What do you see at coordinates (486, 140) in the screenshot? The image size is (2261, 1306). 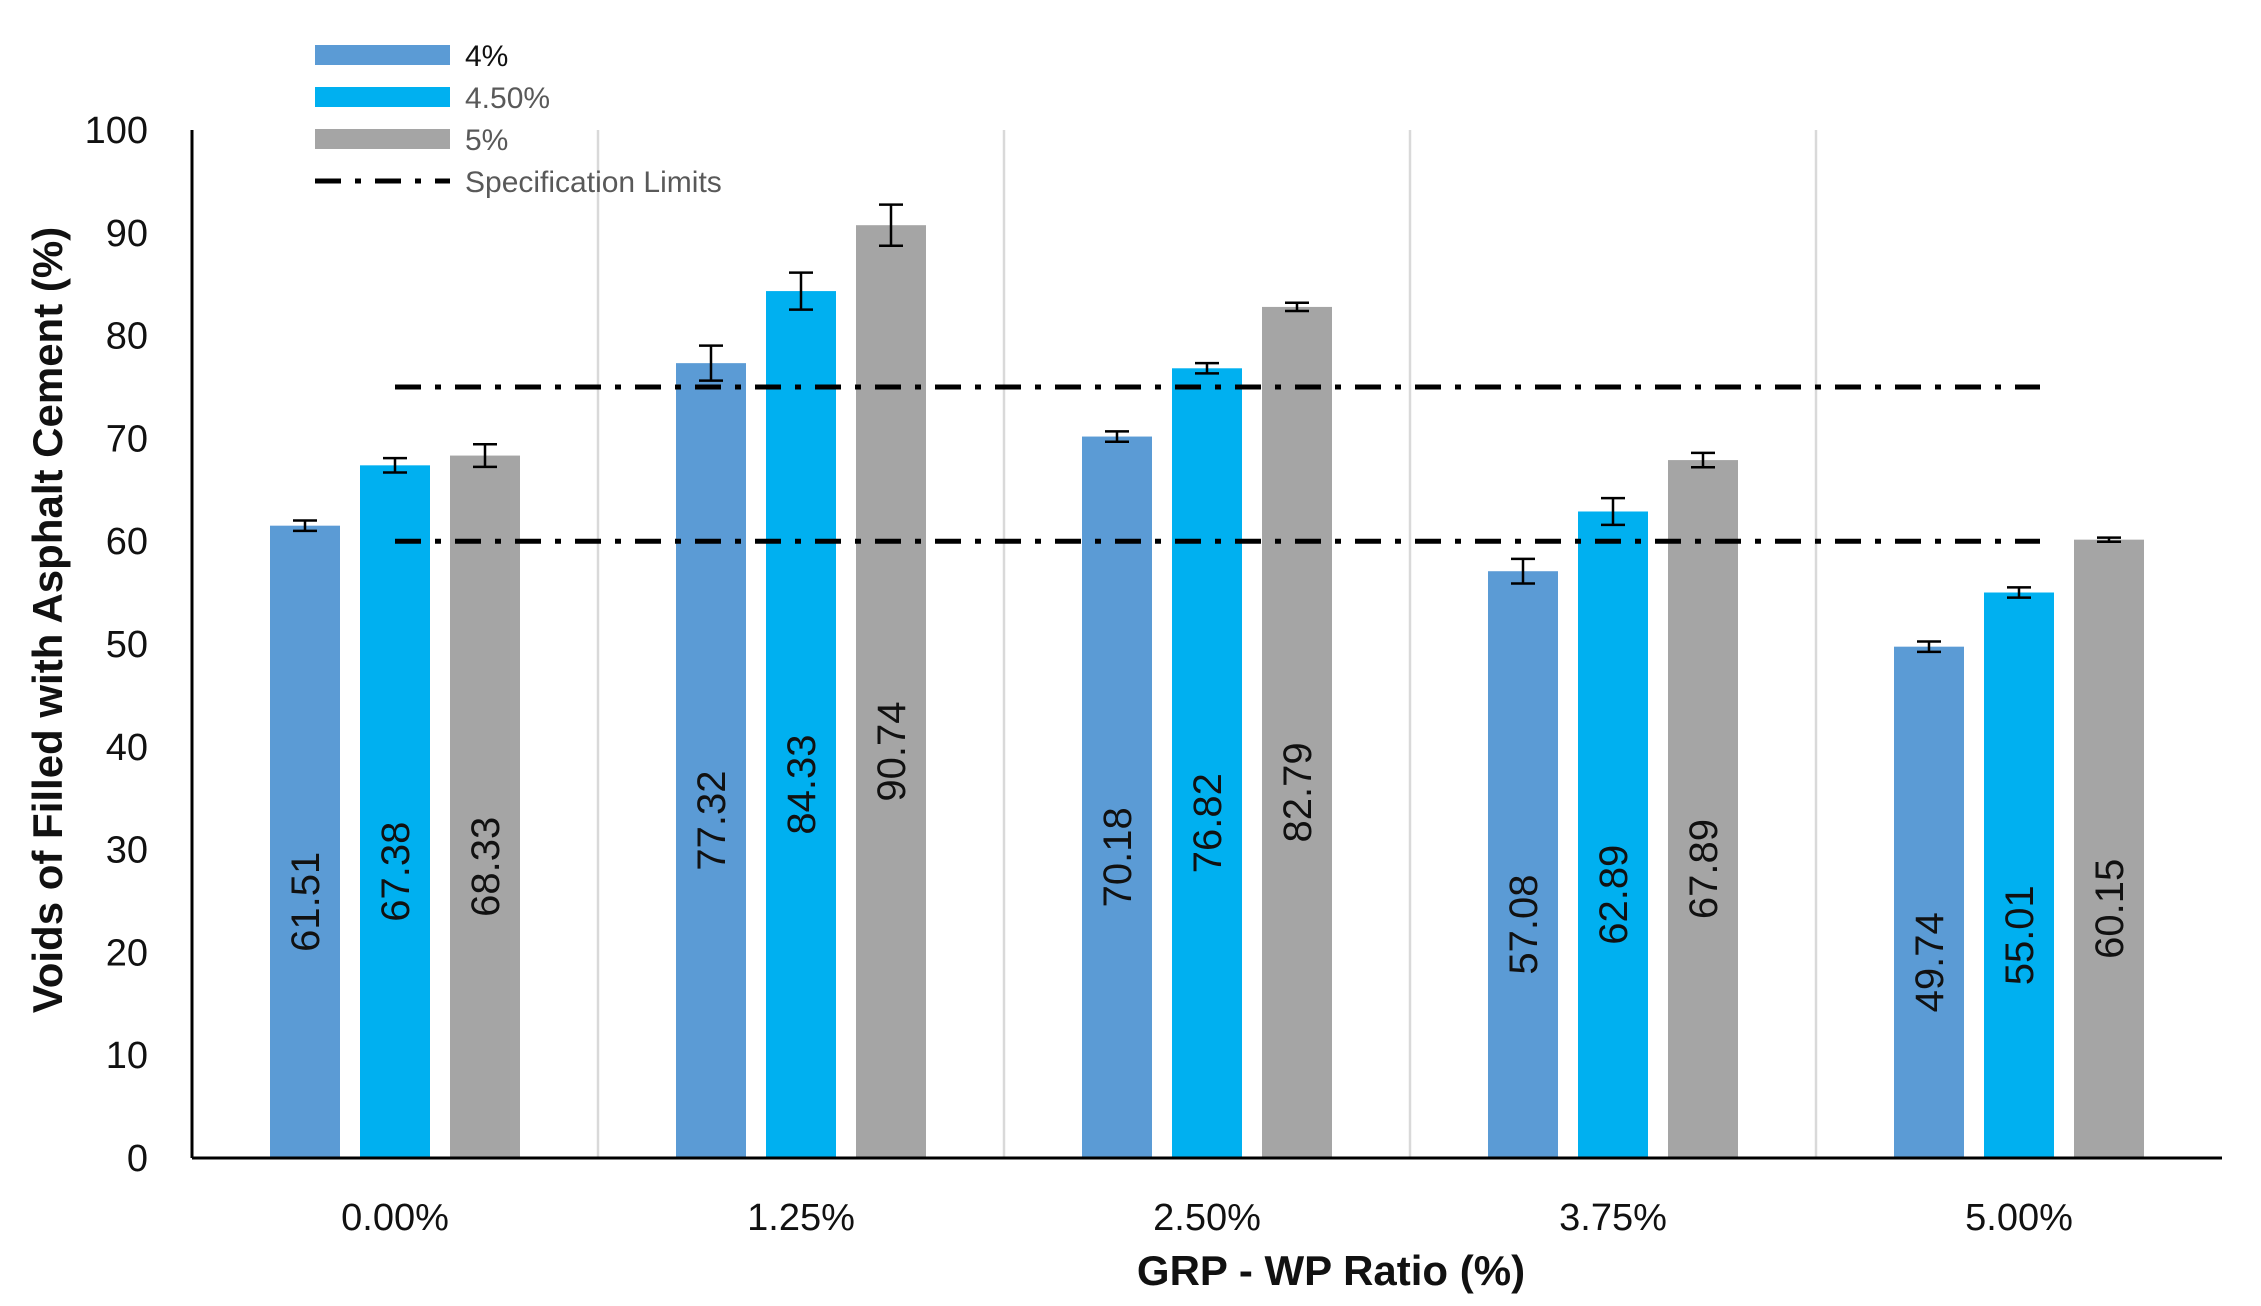 I see `legend-label: 5%` at bounding box center [486, 140].